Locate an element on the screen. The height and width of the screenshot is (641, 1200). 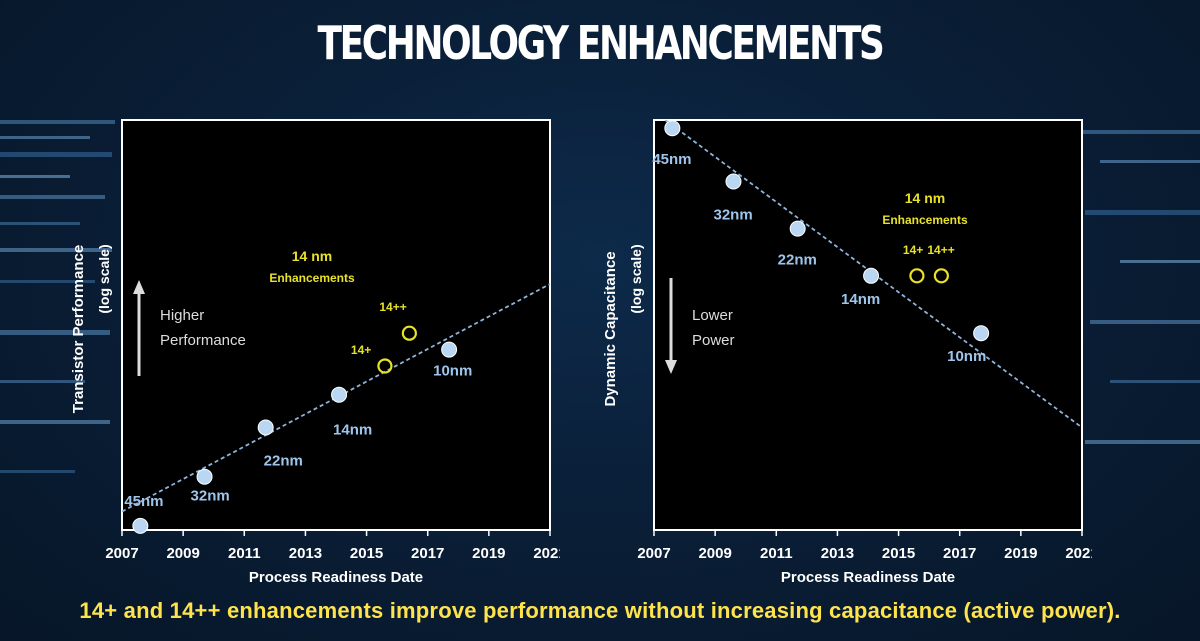
direction-label-line2: Performance is located at coordinates (203, 340).